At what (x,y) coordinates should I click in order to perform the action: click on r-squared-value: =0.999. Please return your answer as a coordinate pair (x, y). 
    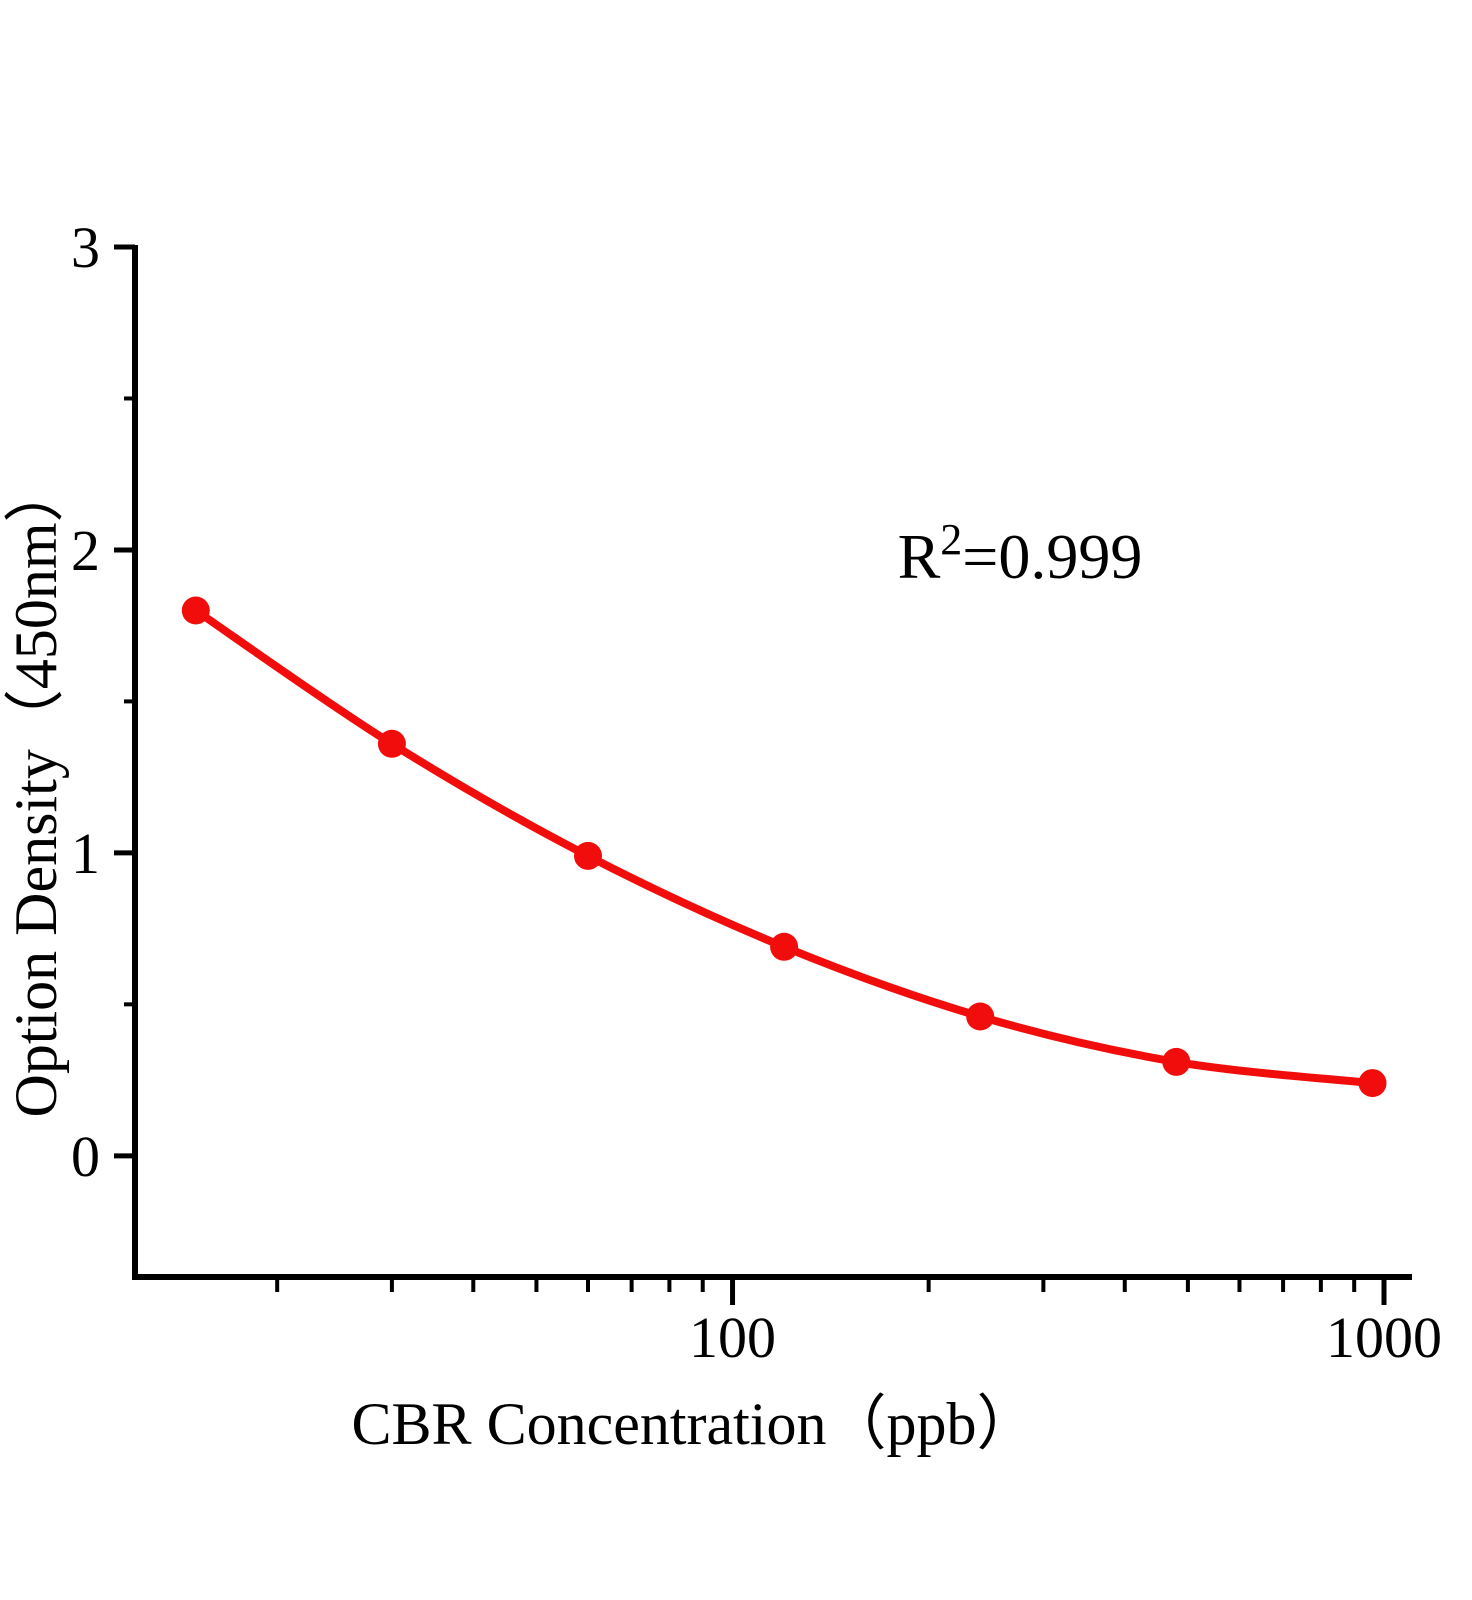
    Looking at the image, I should click on (1052, 556).